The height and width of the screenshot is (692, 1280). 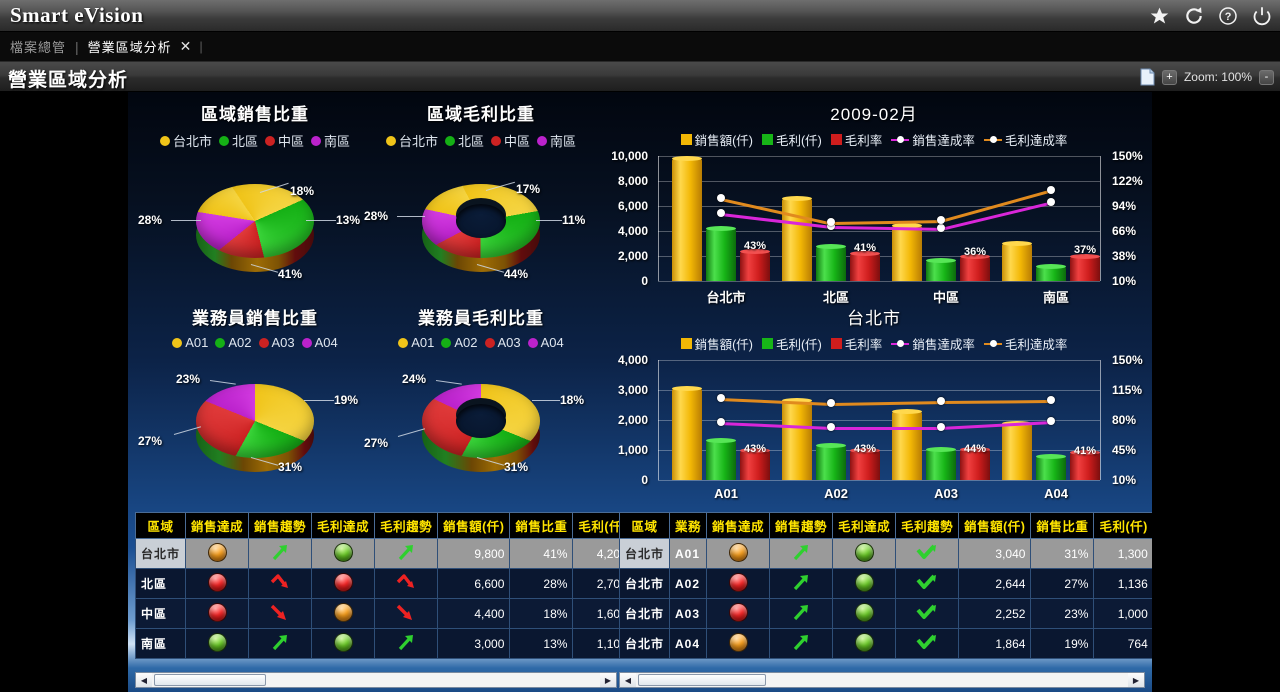 I want to click on table-row: 南區 3,000 13% 1,100, so click(x=383, y=643).